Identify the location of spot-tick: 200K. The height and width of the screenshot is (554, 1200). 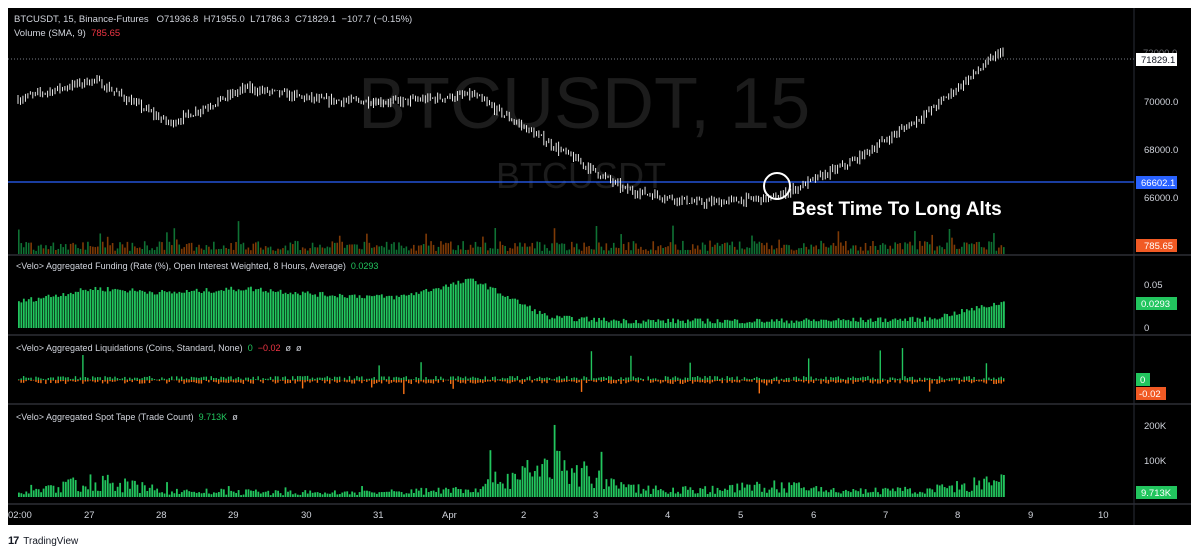
(1155, 426).